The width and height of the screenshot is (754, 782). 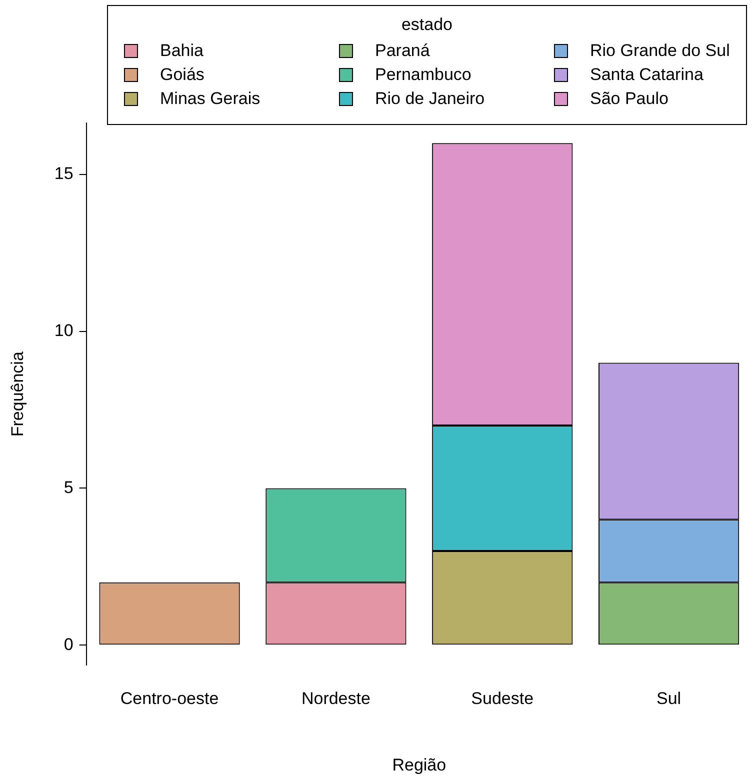 What do you see at coordinates (169, 698) in the screenshot?
I see `x-tick-label: Centro-oeste` at bounding box center [169, 698].